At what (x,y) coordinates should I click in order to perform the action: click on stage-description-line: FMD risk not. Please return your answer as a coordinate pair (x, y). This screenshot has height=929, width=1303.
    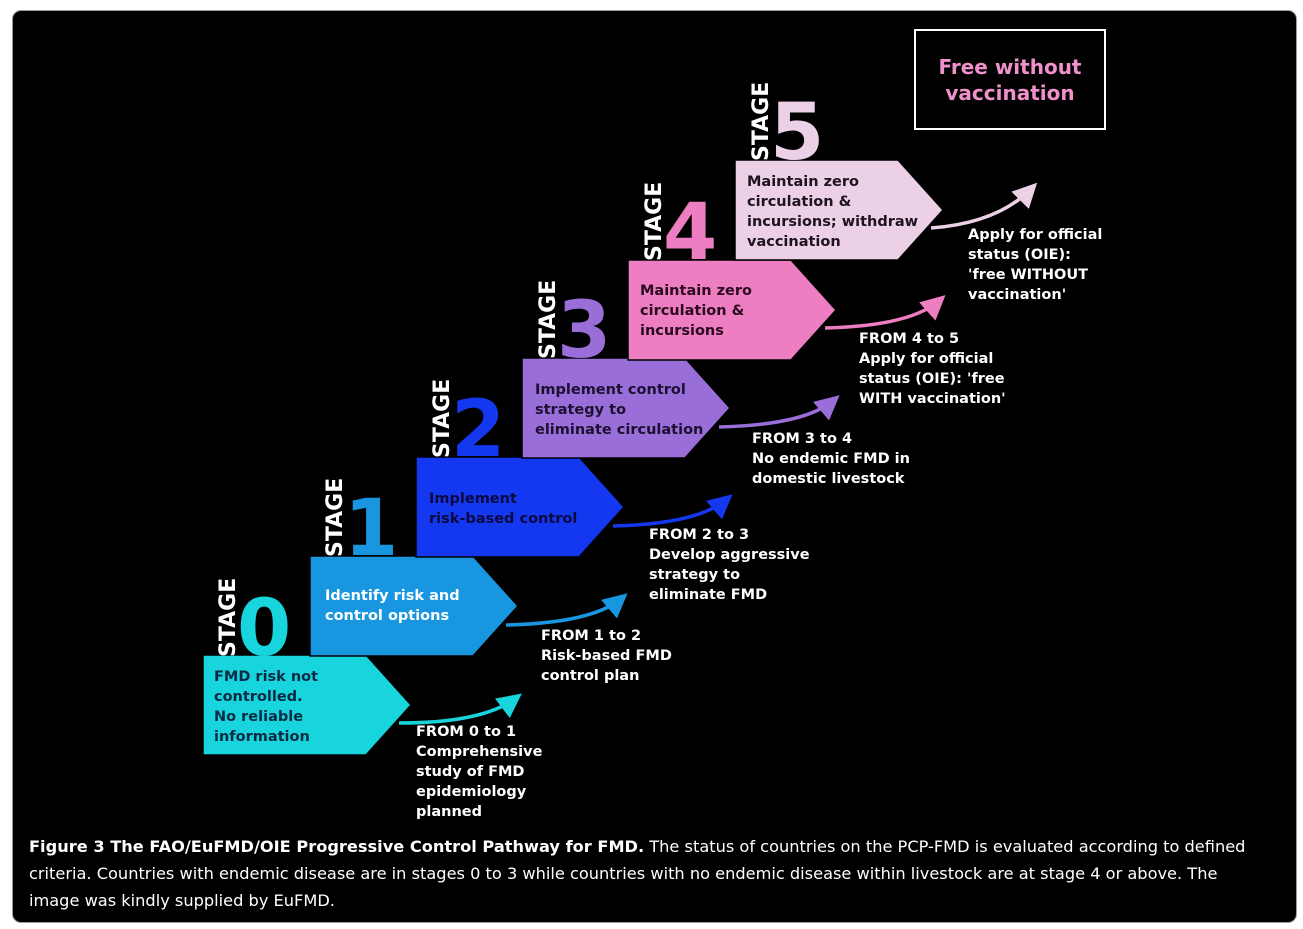
    Looking at the image, I should click on (266, 677).